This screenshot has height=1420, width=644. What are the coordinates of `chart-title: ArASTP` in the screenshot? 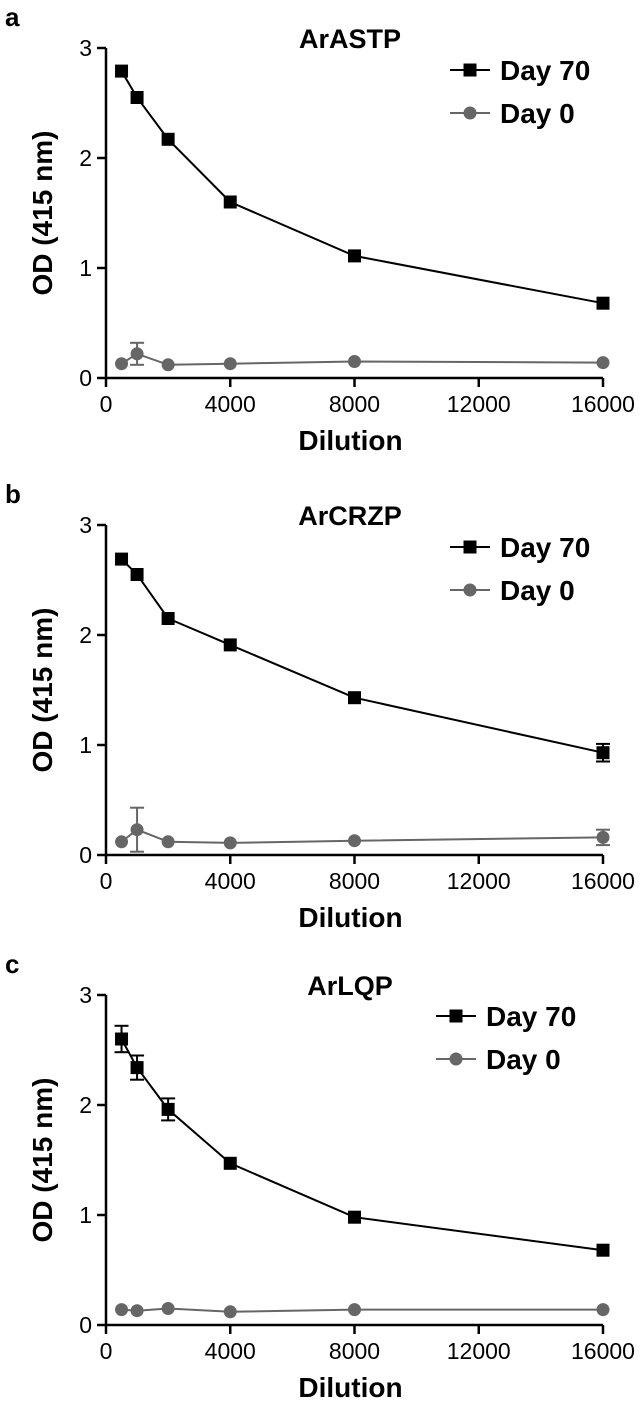 It's located at (350, 39).